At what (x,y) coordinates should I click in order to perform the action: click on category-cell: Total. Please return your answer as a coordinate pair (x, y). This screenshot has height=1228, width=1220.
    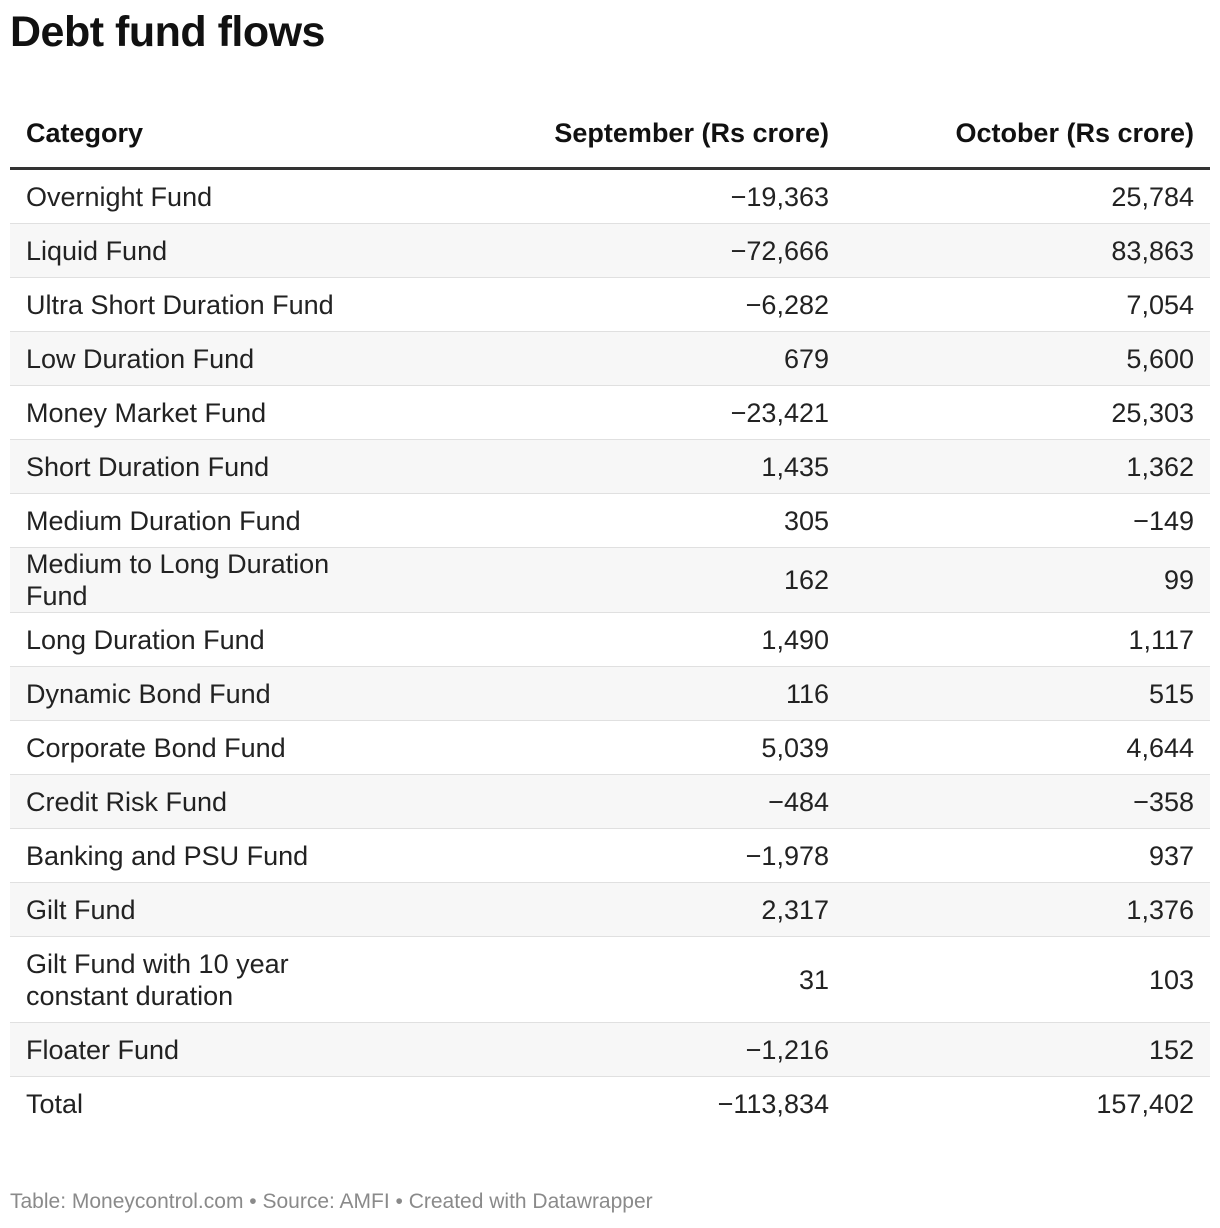
    Looking at the image, I should click on (219, 1104).